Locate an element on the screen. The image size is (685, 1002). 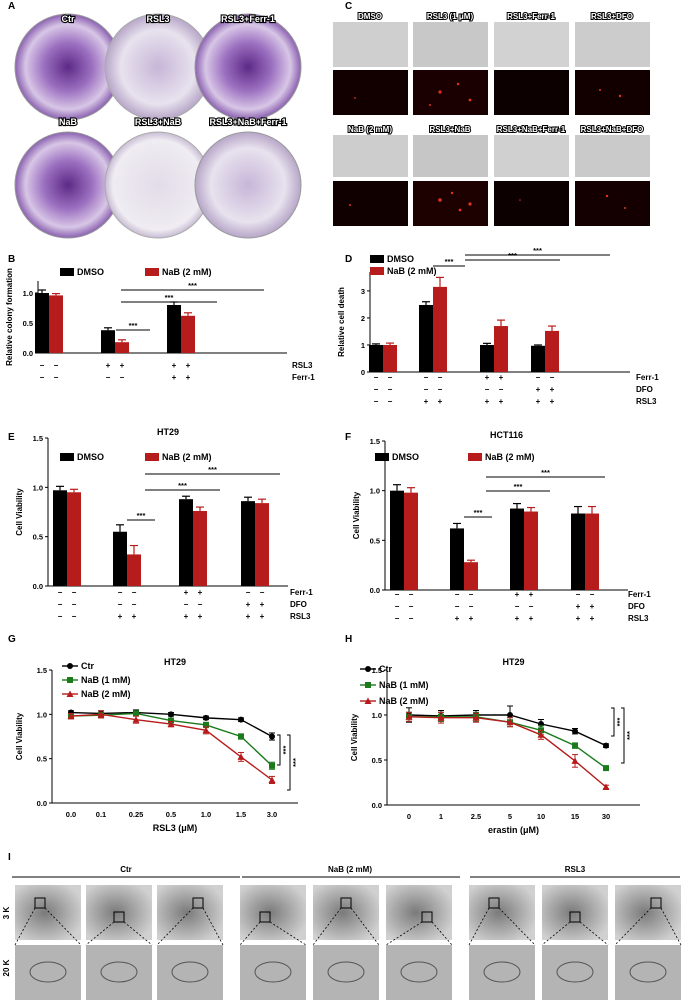
group-label: Ctr is located at coordinates (126, 869).